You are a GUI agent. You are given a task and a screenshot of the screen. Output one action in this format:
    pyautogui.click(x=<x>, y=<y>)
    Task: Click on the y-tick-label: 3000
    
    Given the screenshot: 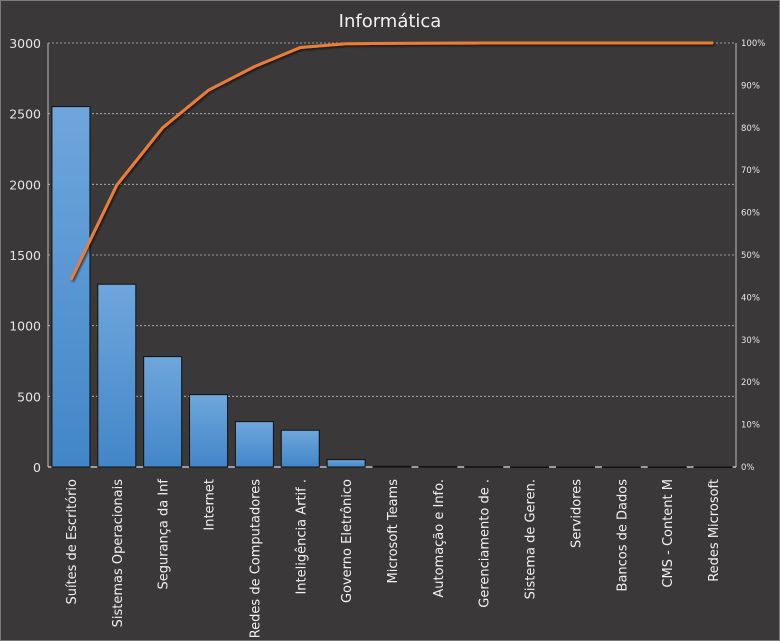 What is the action you would take?
    pyautogui.click(x=25, y=43)
    